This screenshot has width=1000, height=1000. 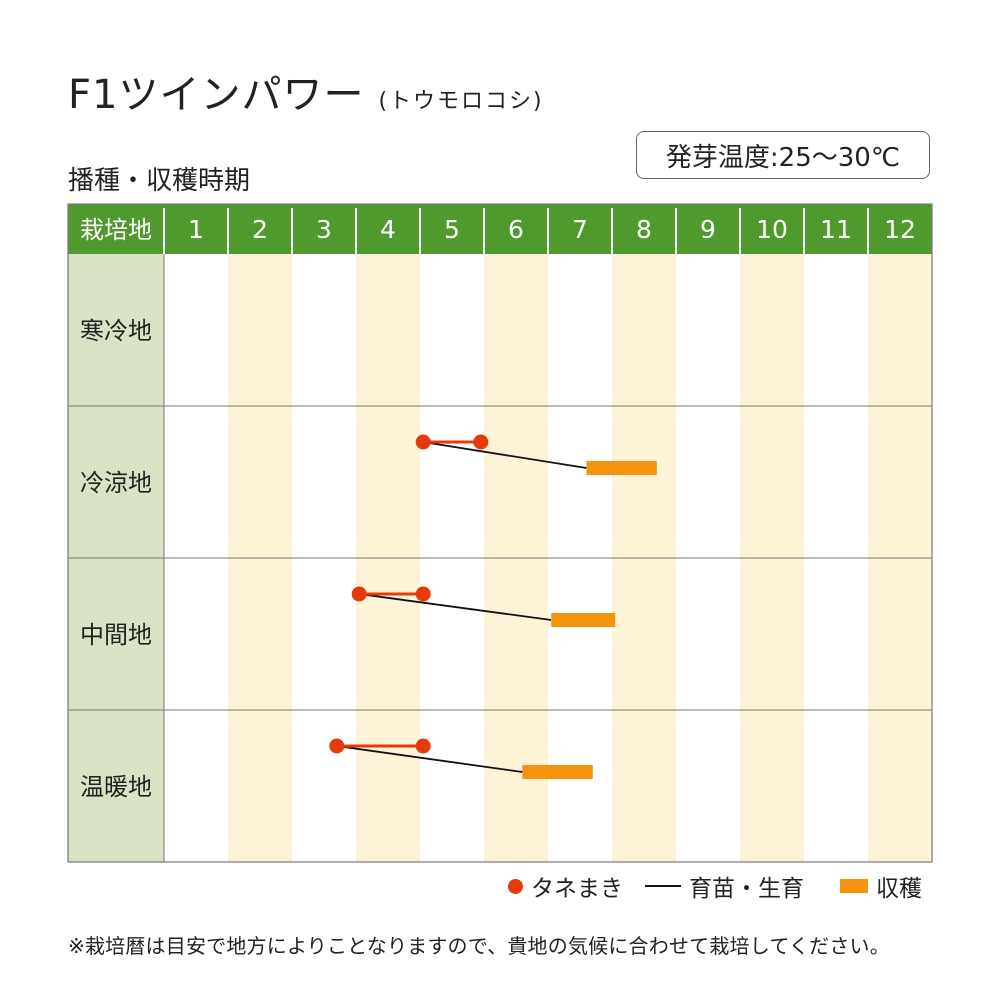 I want to click on month-label: 6, so click(x=516, y=229).